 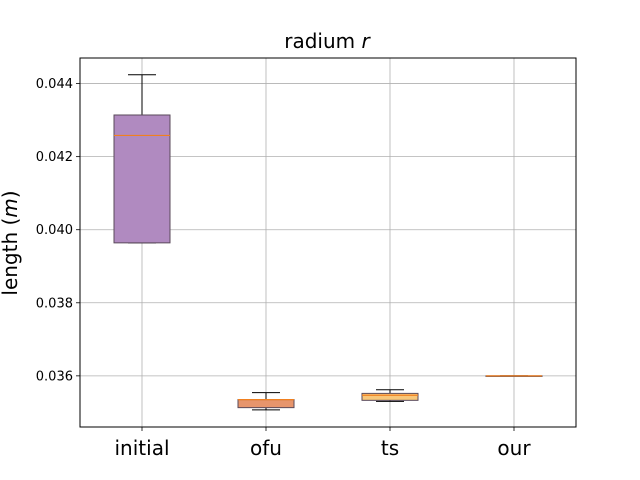 What do you see at coordinates (54, 303) in the screenshot?
I see `y-tick-label: 0.038` at bounding box center [54, 303].